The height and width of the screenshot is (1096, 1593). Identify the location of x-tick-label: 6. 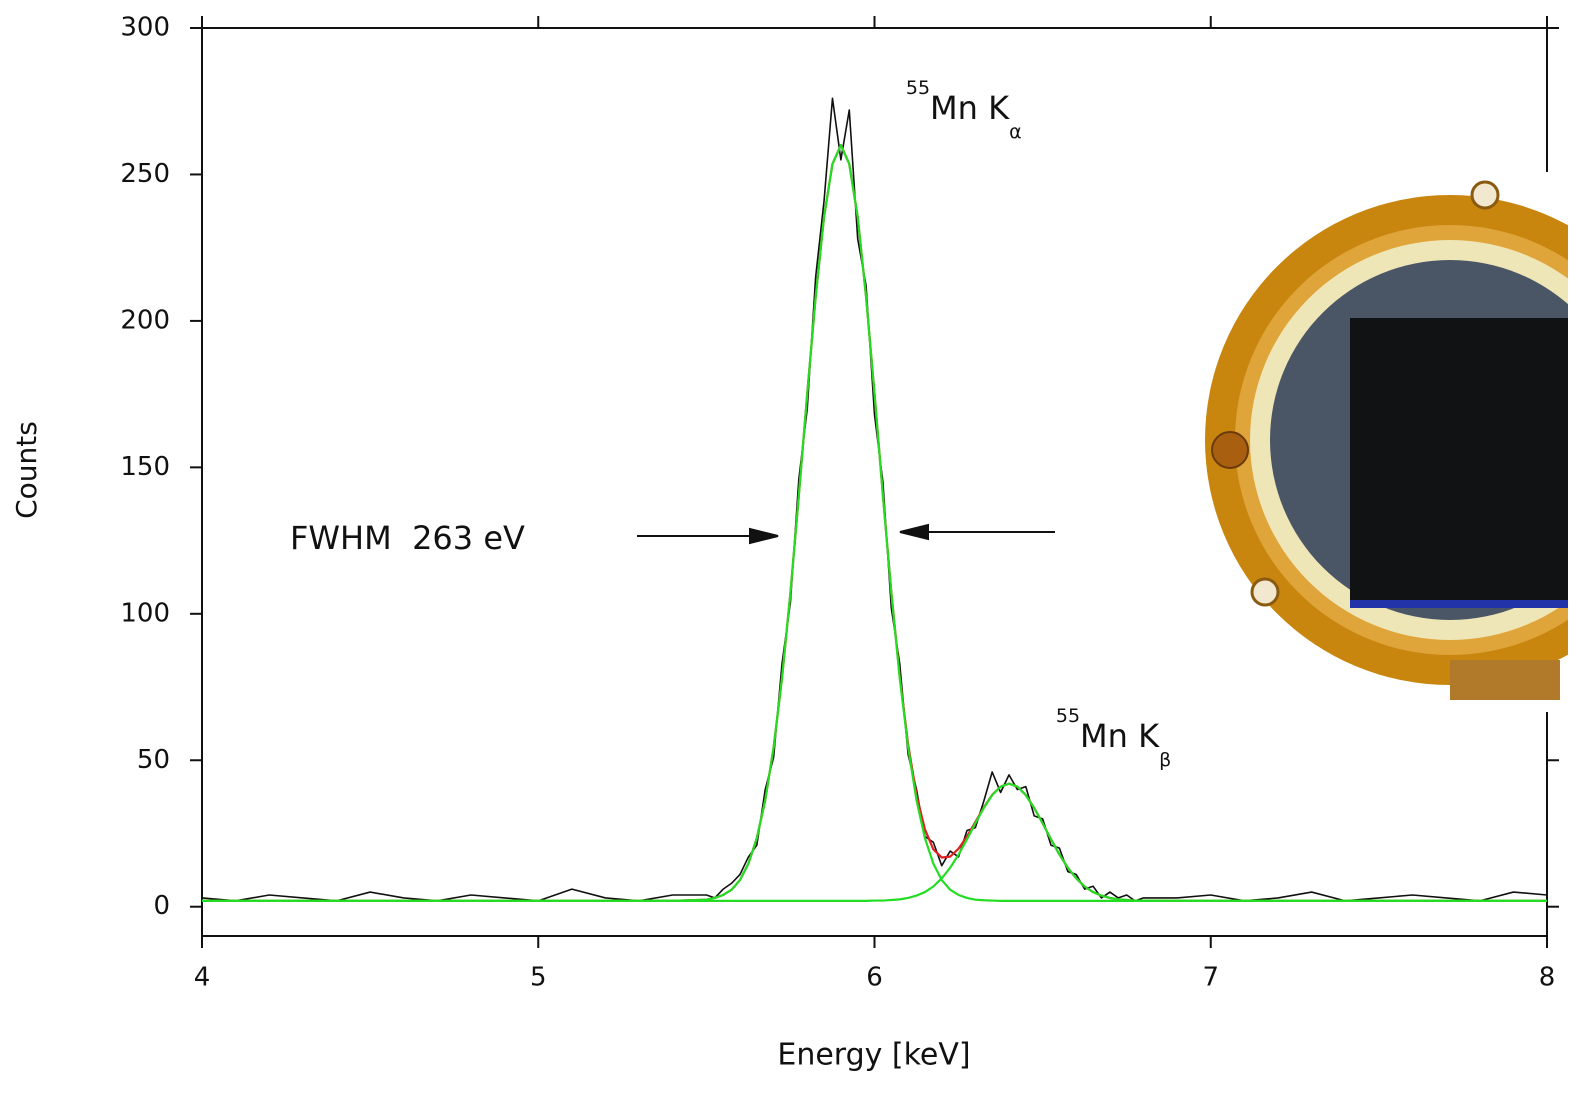
(874, 978).